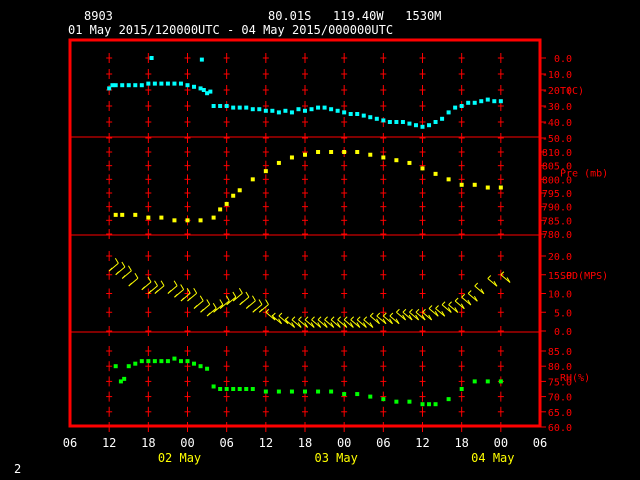 The width and height of the screenshot is (640, 480). Describe the element at coordinates (557, 194) in the screenshot. I see `y-tick-label: 795.0` at that location.